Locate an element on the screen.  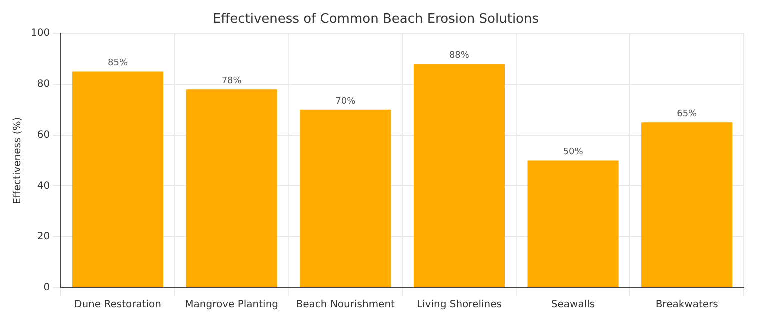
y-axis-title: Effectiveness (%) is located at coordinates (18, 160).